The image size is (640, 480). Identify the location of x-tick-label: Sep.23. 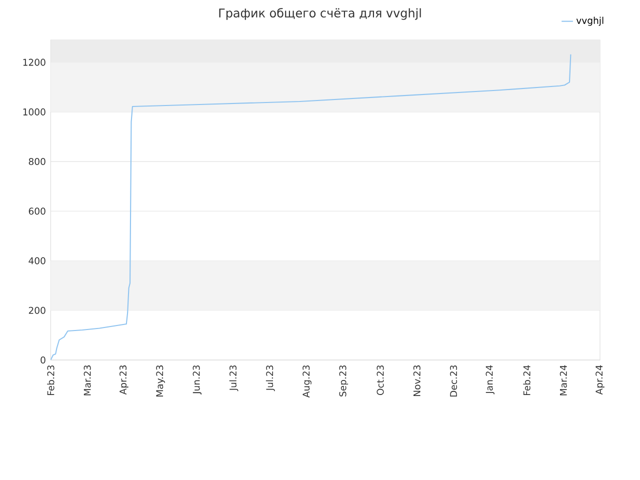
(343, 380).